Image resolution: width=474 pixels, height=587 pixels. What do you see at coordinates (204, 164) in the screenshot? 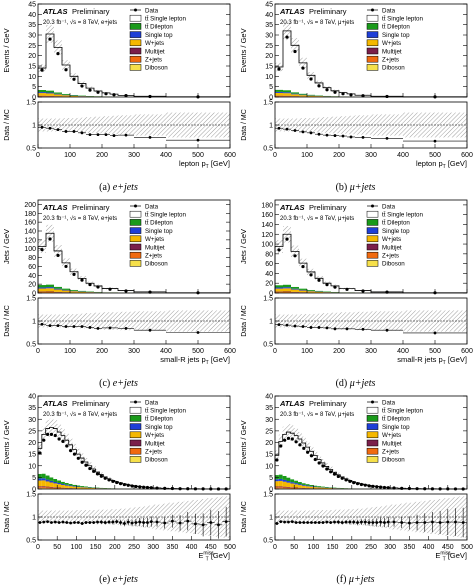
I see `x-axis-label: lepton pT [GeV]` at bounding box center [204, 164].